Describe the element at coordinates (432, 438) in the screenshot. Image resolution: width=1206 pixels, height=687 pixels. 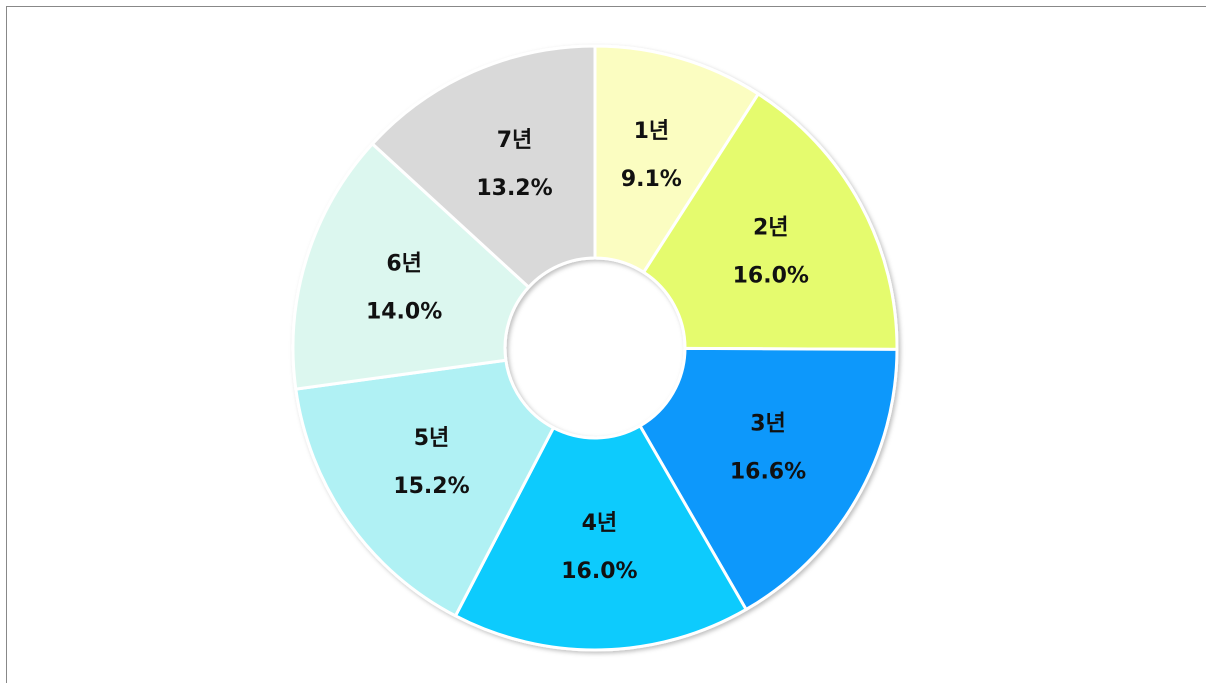
I see `slice-category-label: 5년` at that location.